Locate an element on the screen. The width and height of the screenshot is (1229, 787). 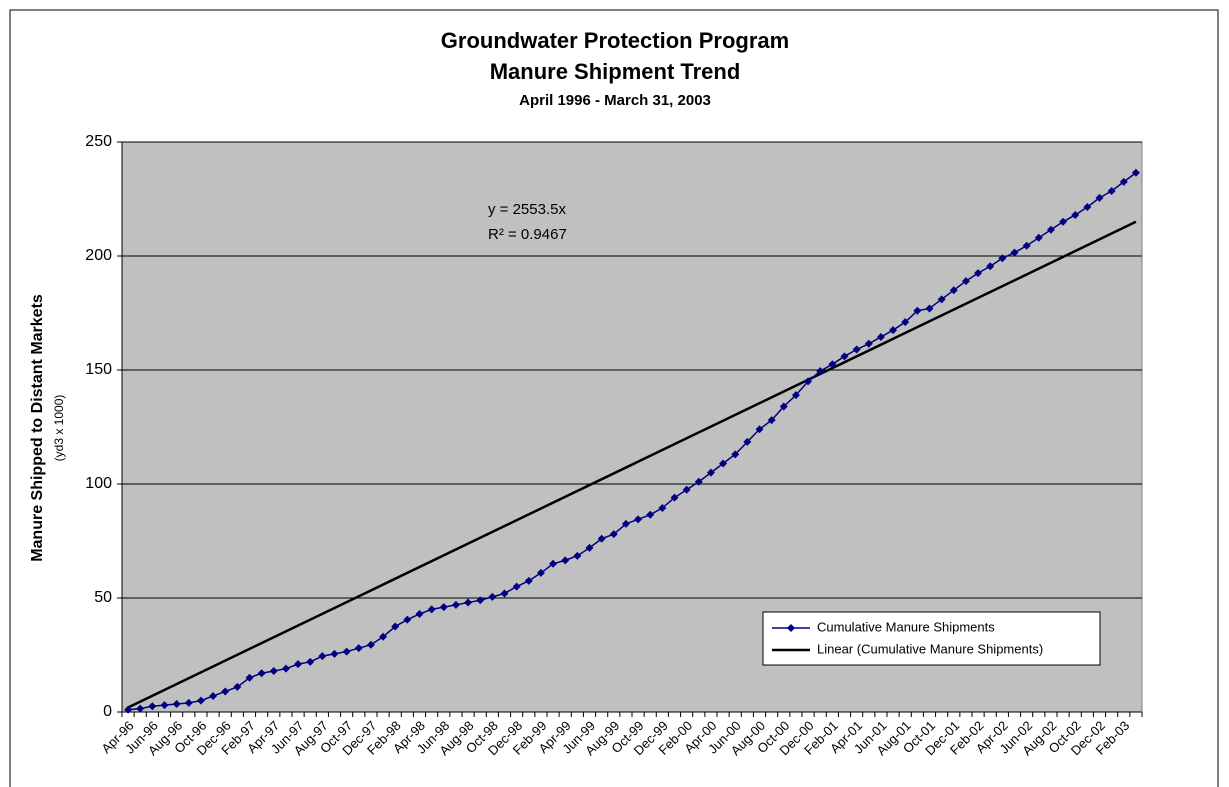
legend is located at coordinates (931, 638).